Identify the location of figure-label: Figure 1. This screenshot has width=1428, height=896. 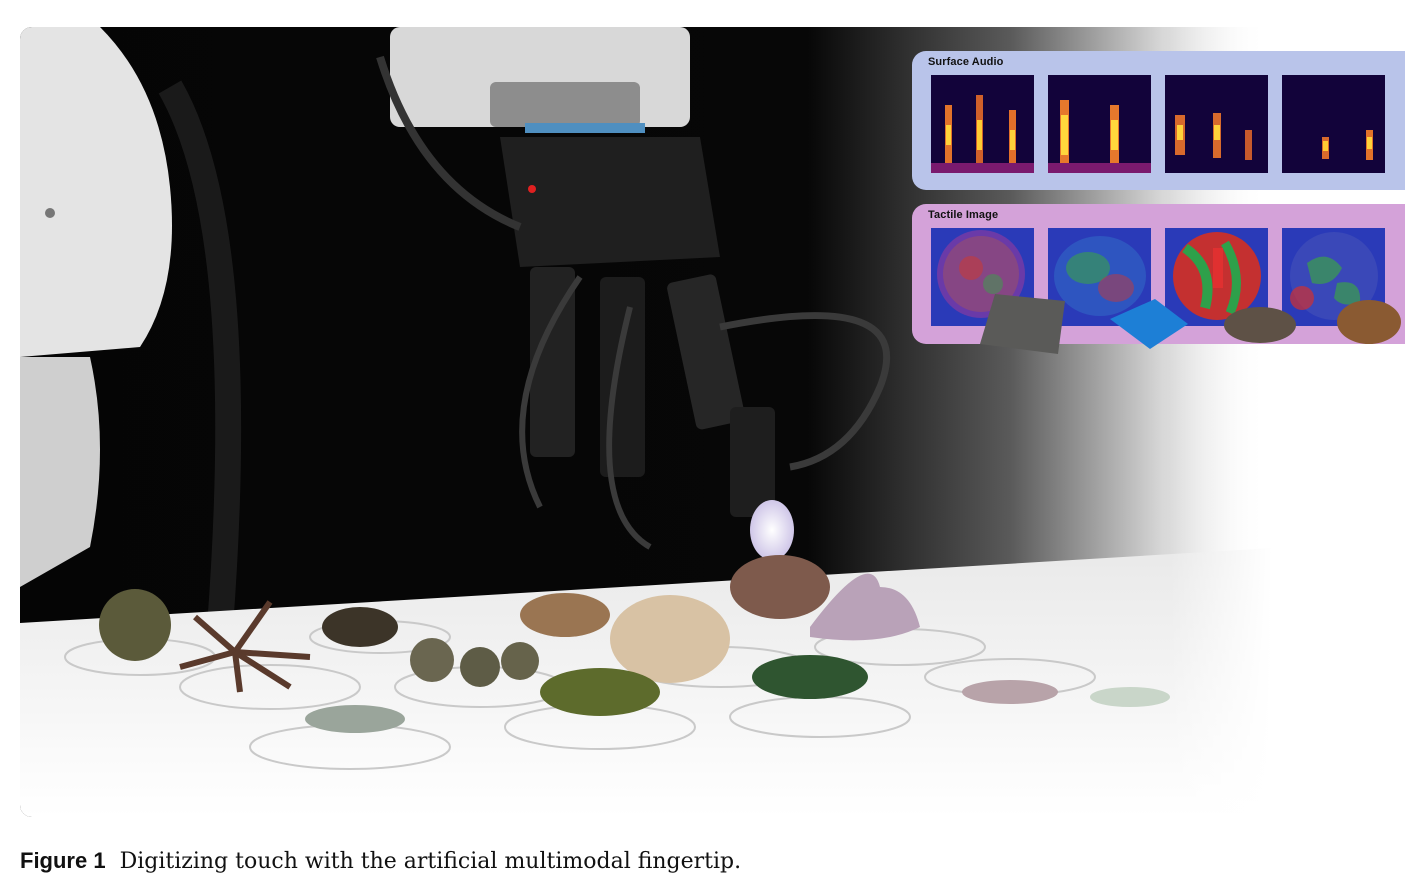
(63, 860).